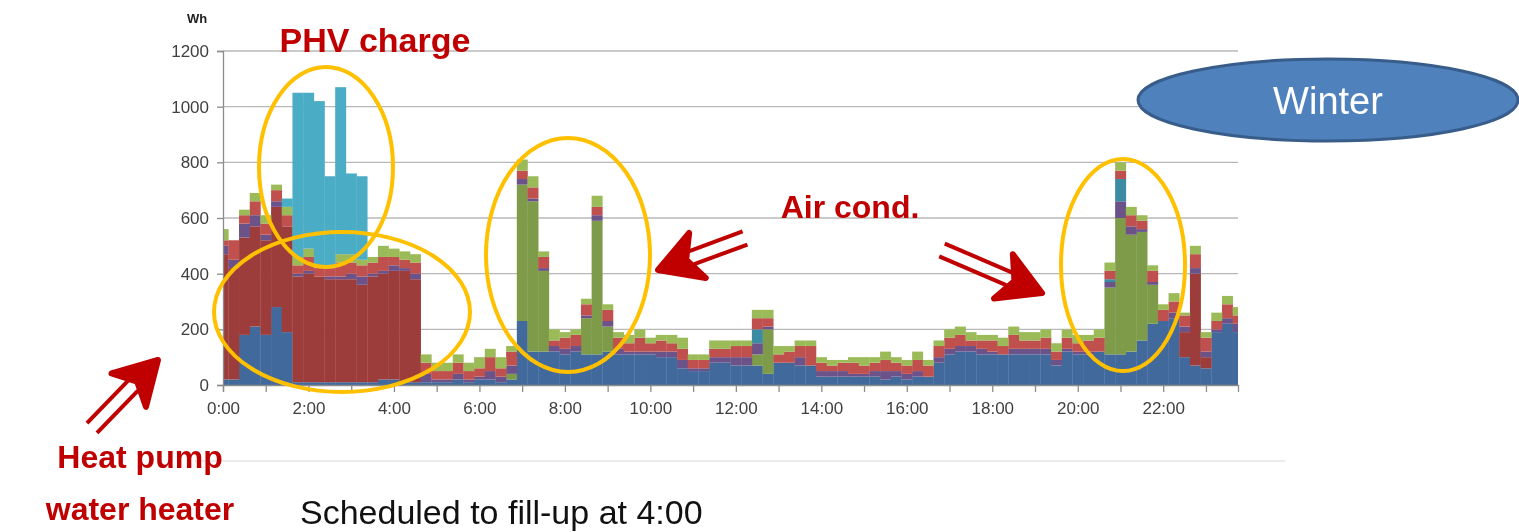 The height and width of the screenshot is (532, 1519). What do you see at coordinates (993, 409) in the screenshot?
I see `x-tick-label: 18:00` at bounding box center [993, 409].